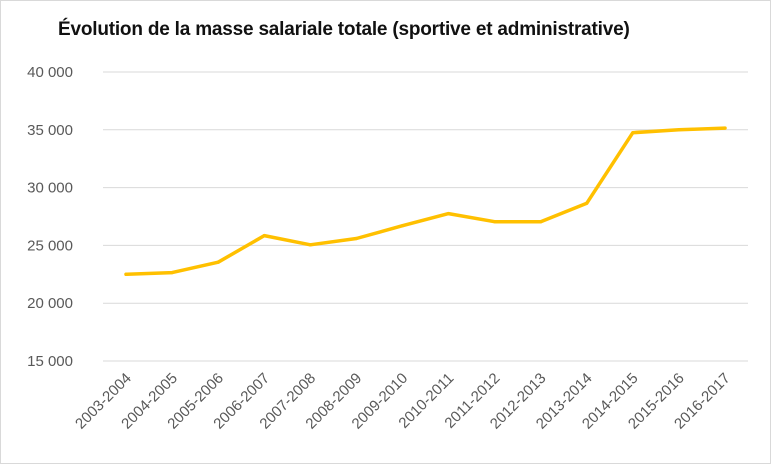 This screenshot has height=464, width=771. I want to click on y-tick-label: 30 000, so click(50, 188).